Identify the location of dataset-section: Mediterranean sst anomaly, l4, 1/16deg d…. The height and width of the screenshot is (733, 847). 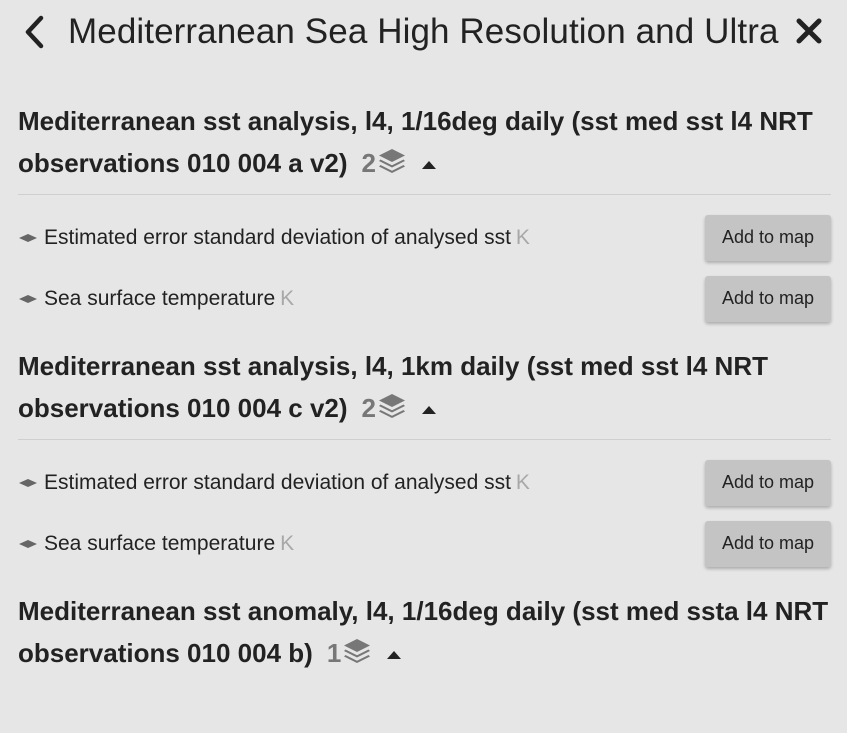
(423, 632).